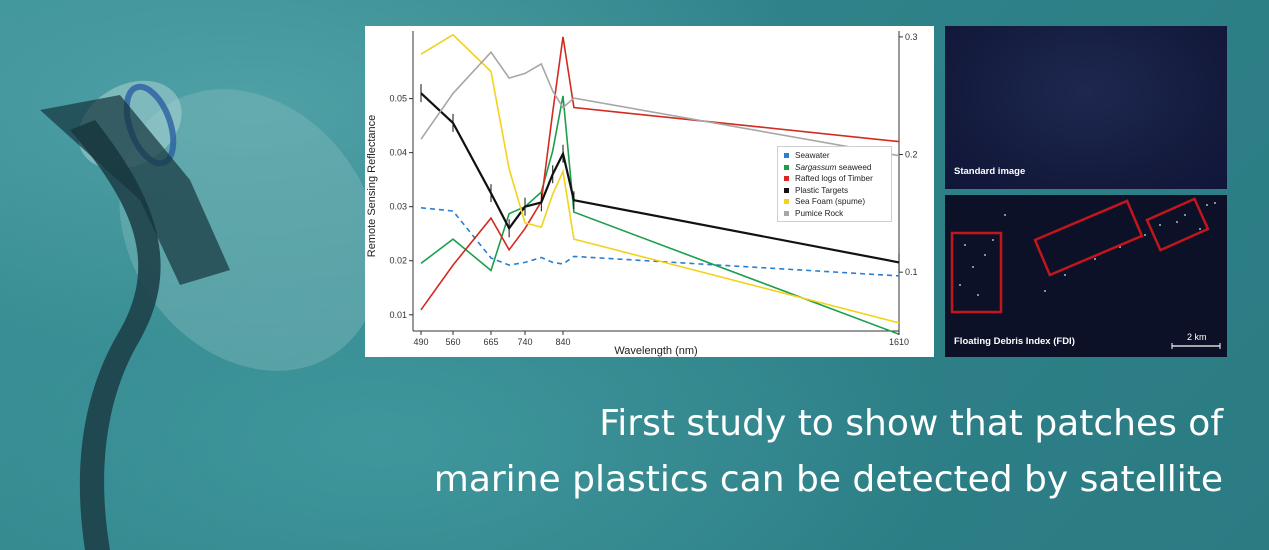 The width and height of the screenshot is (1269, 550). What do you see at coordinates (398, 153) in the screenshot?
I see `y-left-tick-label: 0.04` at bounding box center [398, 153].